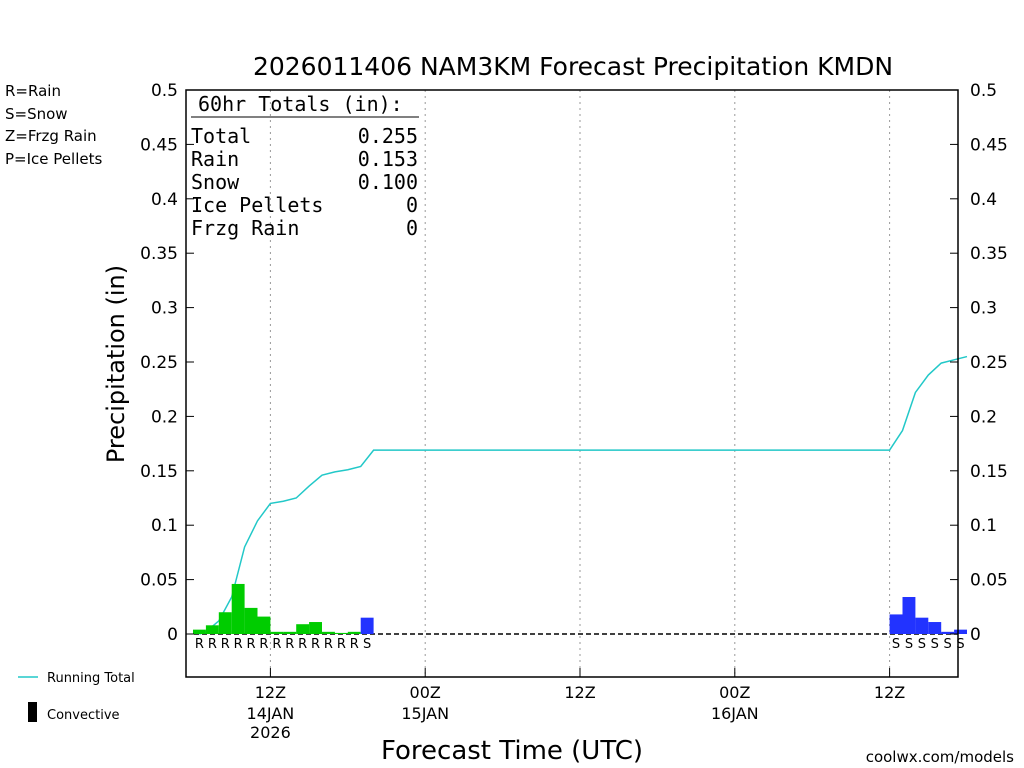  What do you see at coordinates (289, 644) in the screenshot?
I see `rain-type-letter-7: R` at bounding box center [289, 644].